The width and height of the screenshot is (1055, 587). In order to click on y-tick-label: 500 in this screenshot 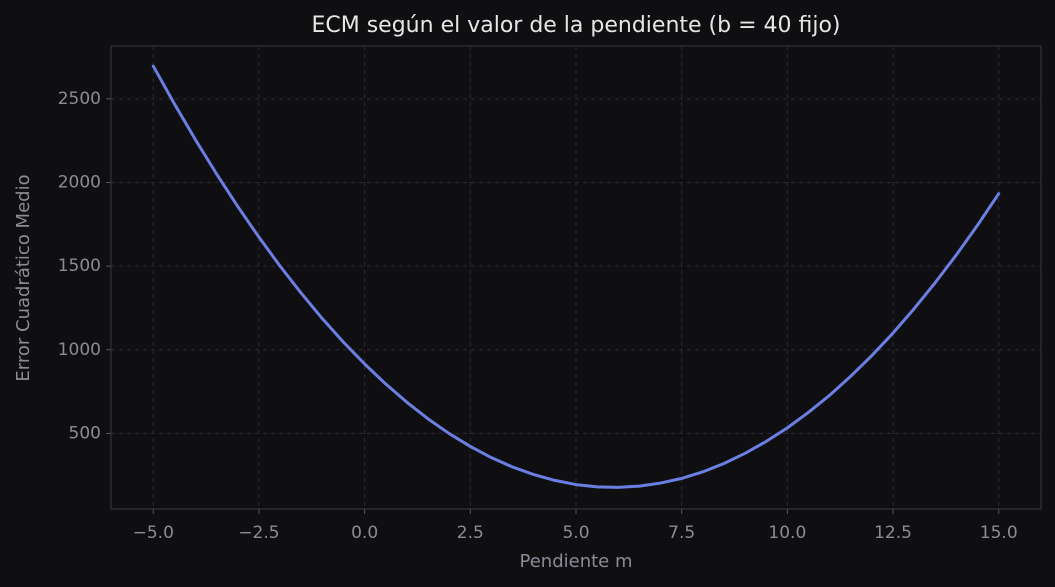, I will do `click(85, 433)`.